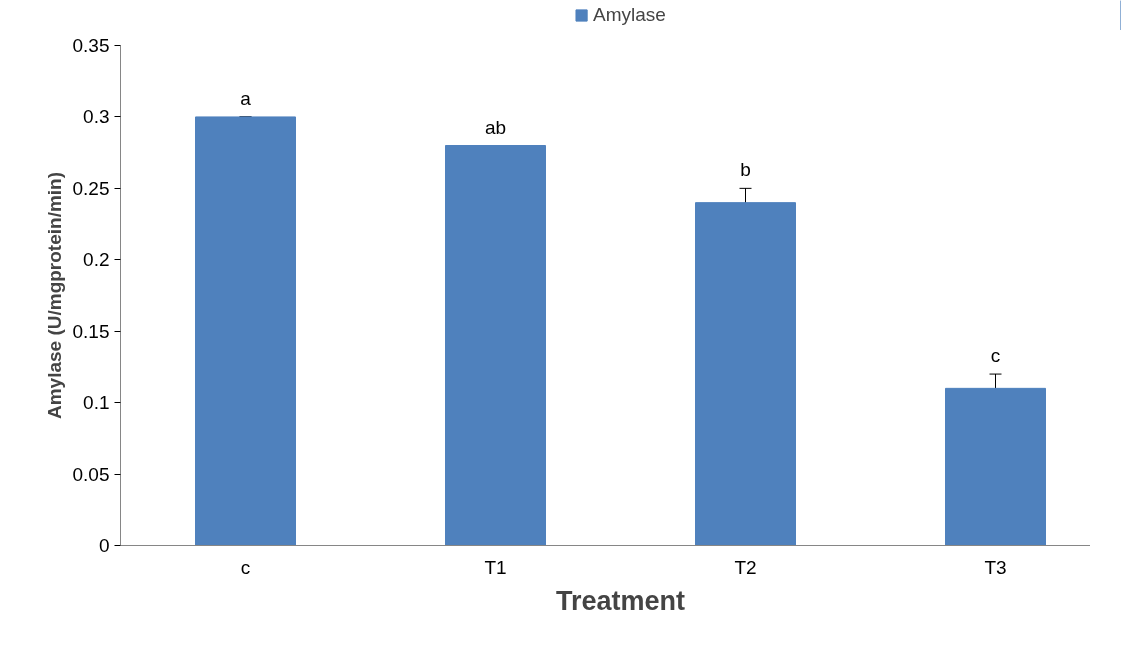  What do you see at coordinates (629, 15) in the screenshot?
I see `legend-label: Amylase` at bounding box center [629, 15].